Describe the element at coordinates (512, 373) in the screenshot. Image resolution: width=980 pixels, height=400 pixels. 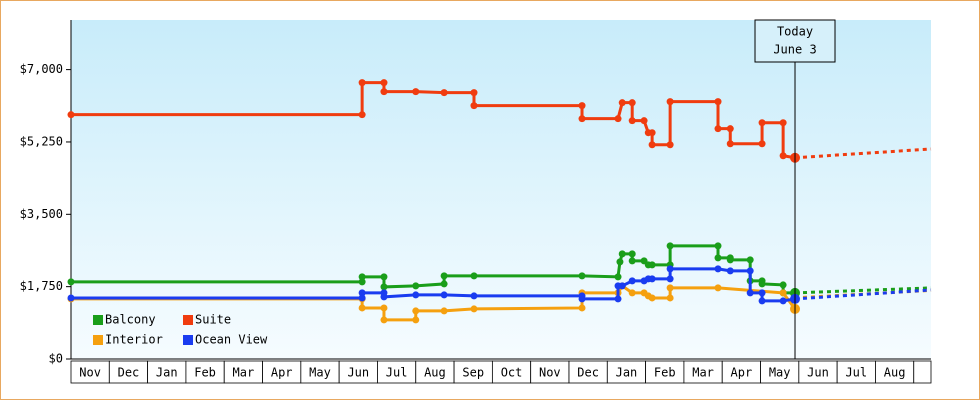
I see `x-tick-label: Oct` at that location.